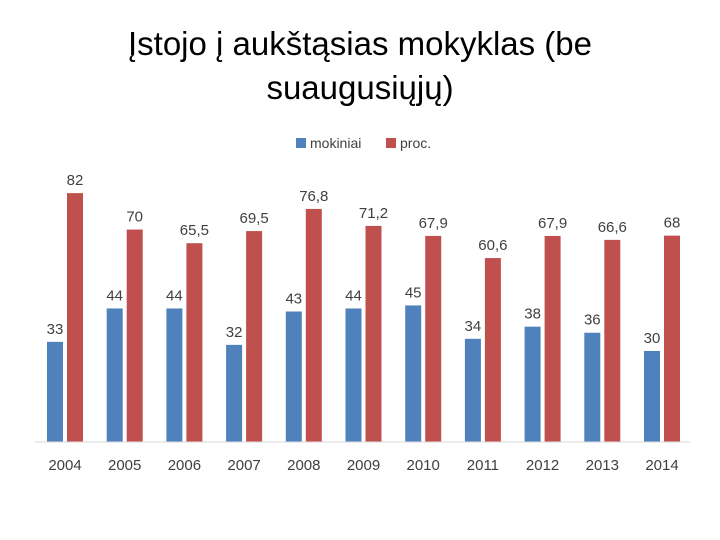 This screenshot has width=720, height=540. I want to click on bar-proc-2004, so click(75, 317).